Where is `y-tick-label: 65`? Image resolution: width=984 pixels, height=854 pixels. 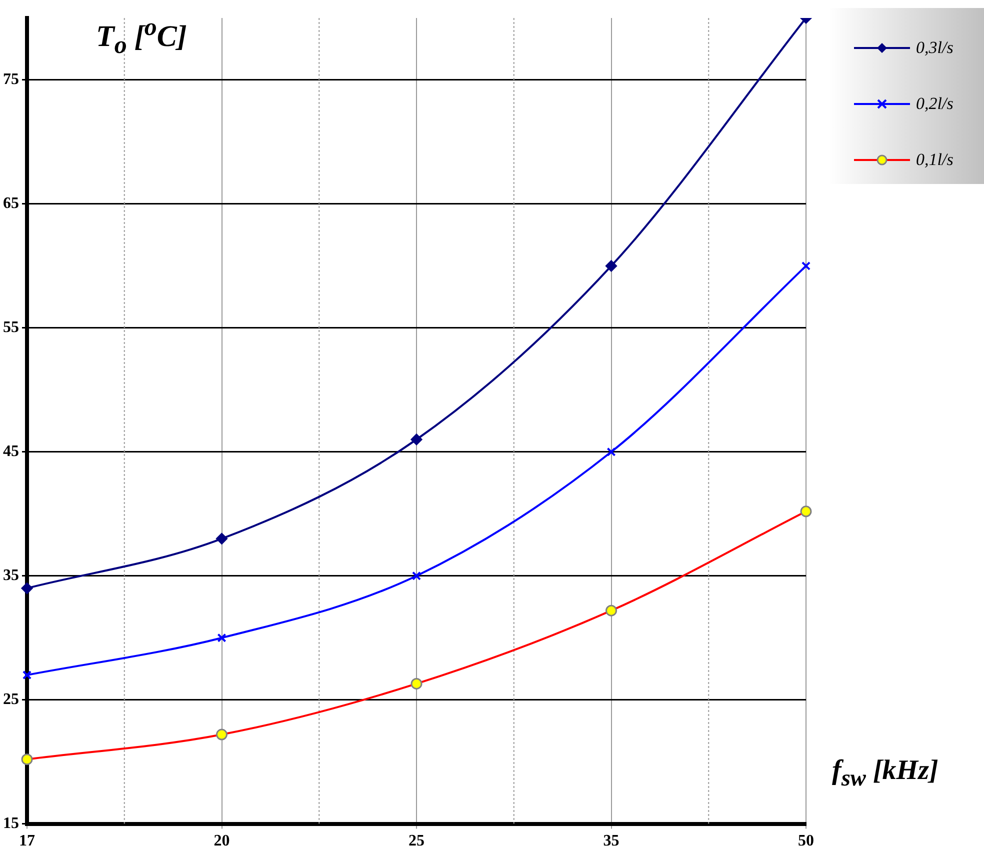 y-tick-label: 65 is located at coordinates (11, 203).